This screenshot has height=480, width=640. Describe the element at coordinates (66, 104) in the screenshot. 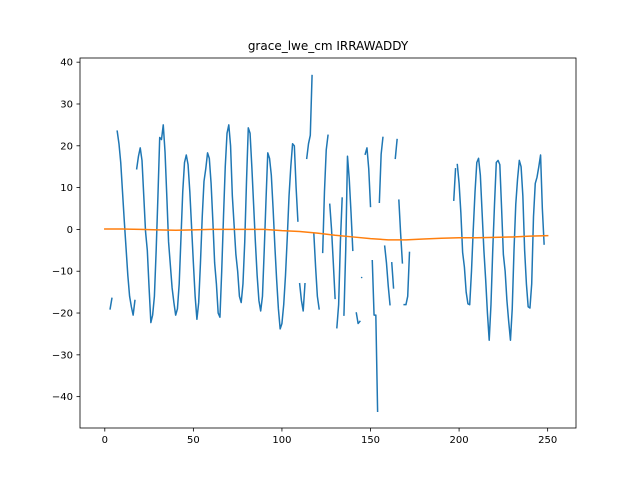

I see `y-tick-label: 30` at that location.